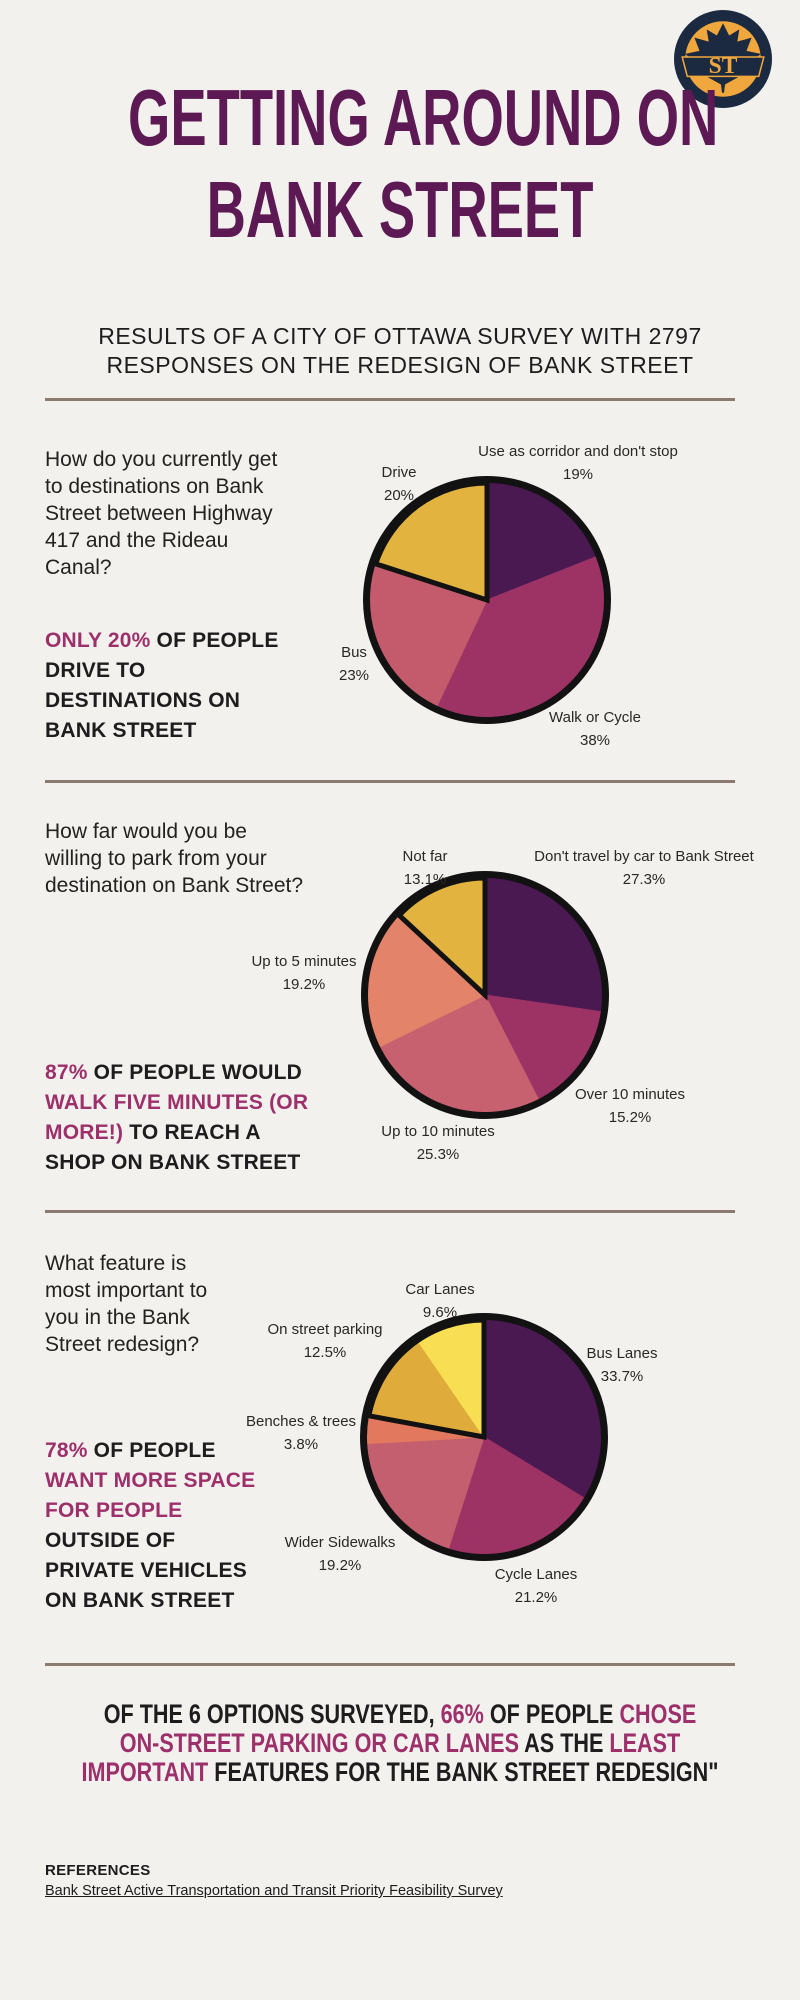  I want to click on text-segment: LEAST IMPORTANT, so click(381, 1757).